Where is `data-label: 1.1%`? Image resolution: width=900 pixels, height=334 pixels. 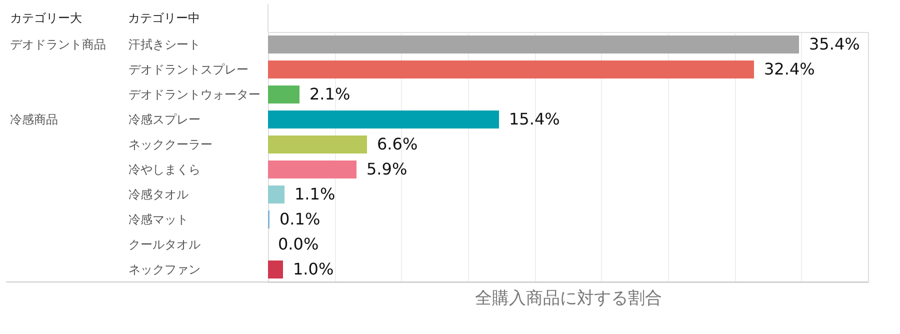
data-label: 1.1% is located at coordinates (315, 194).